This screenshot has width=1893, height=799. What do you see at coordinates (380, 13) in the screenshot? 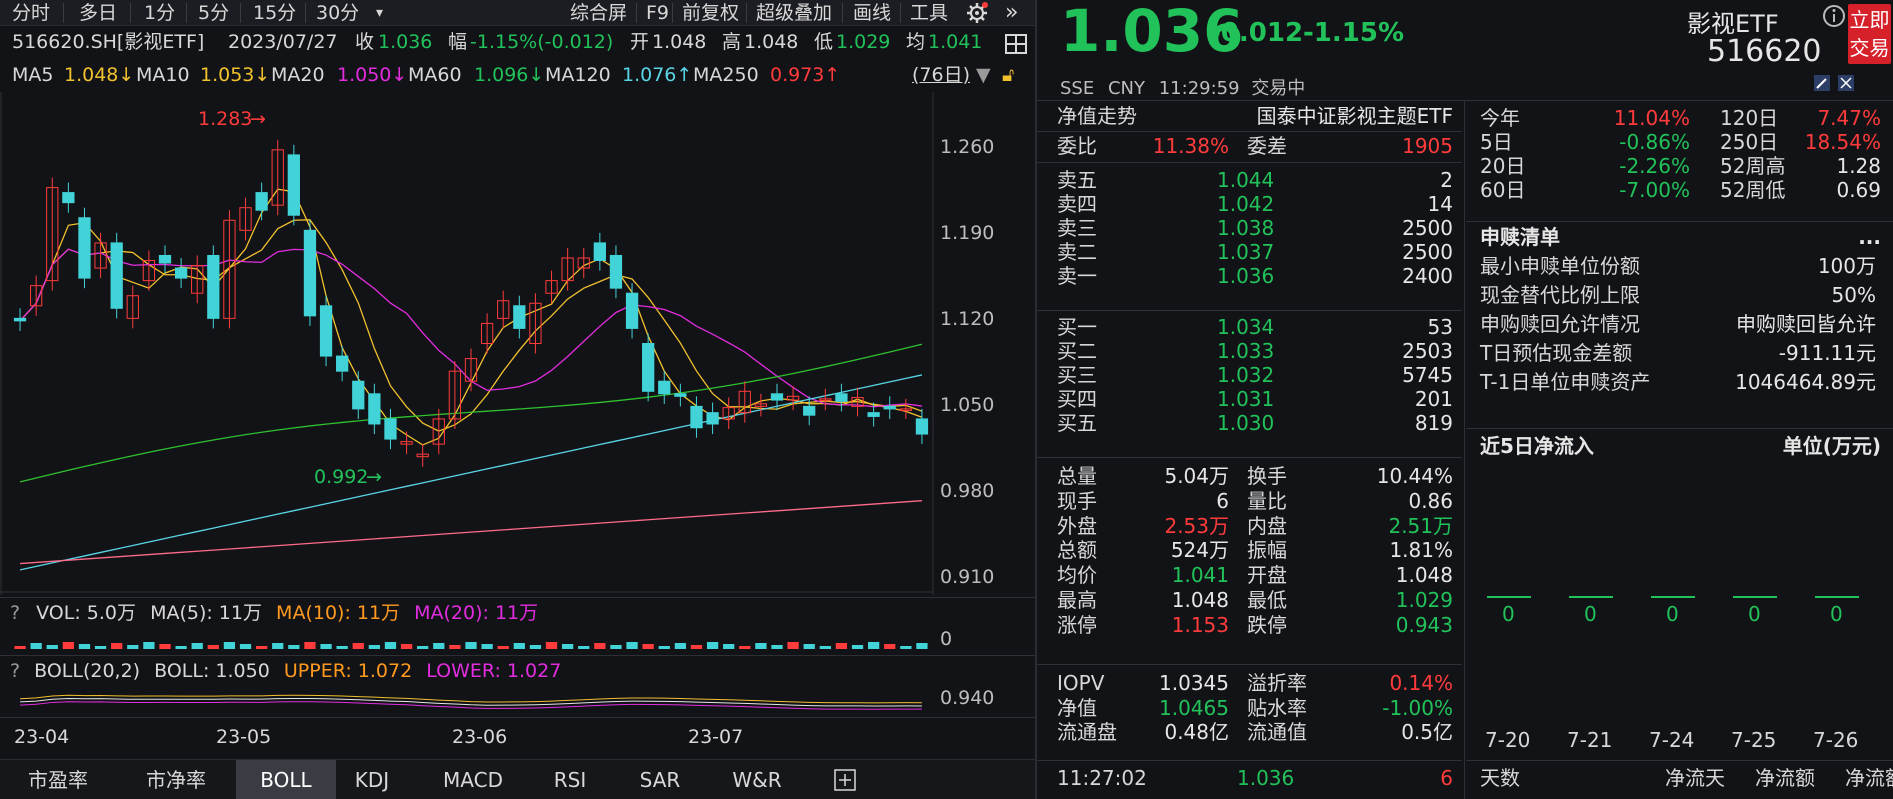
I see `caret-down-icon: ▾` at bounding box center [380, 13].